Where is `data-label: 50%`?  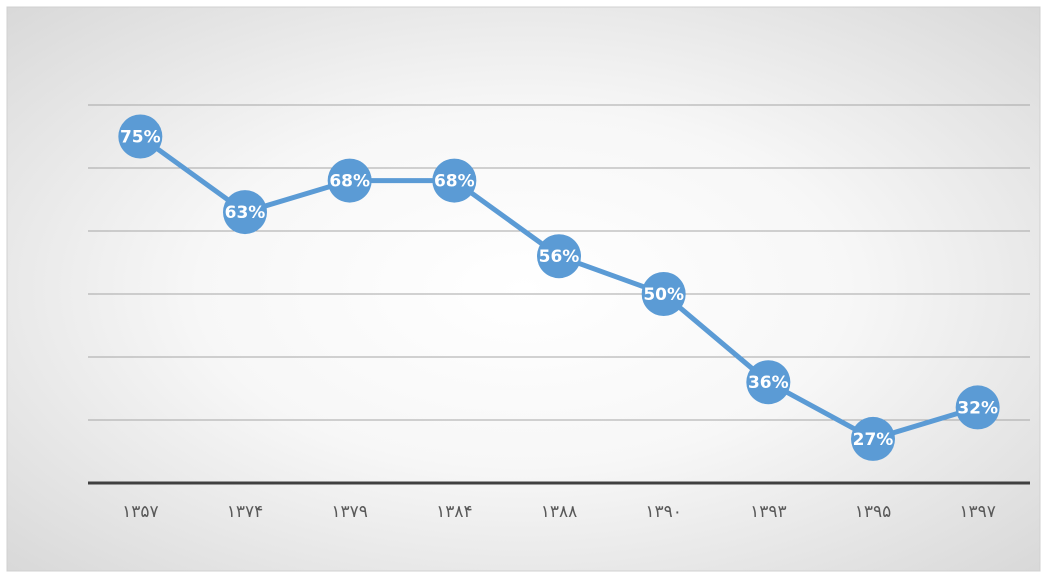
data-label: 50% is located at coordinates (663, 295).